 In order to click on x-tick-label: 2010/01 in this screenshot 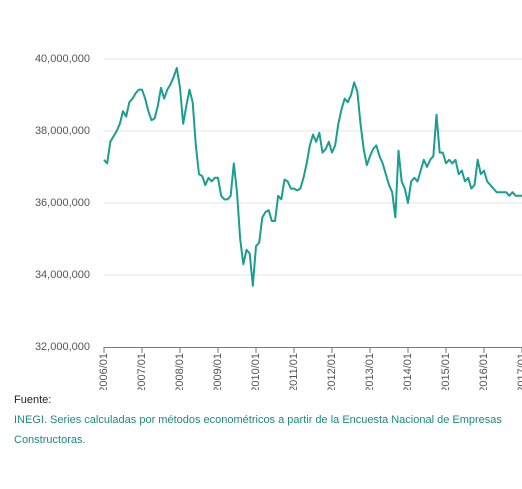, I will do `click(256, 371)`.